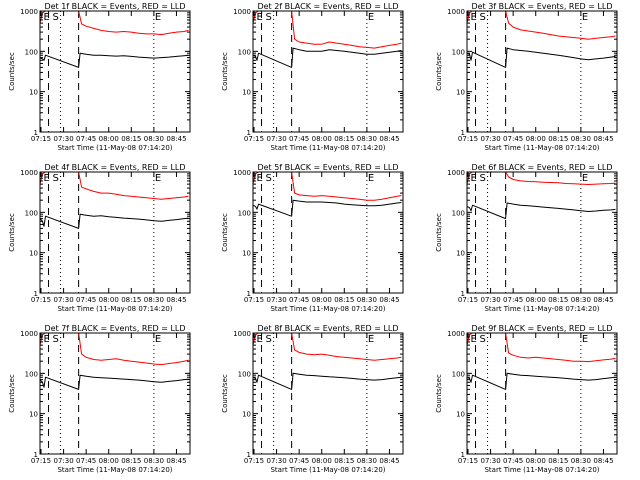 This screenshot has width=640, height=480. I want to click on chart-title: Det 7f BLACK = Events, RED = LLD, so click(114, 328).